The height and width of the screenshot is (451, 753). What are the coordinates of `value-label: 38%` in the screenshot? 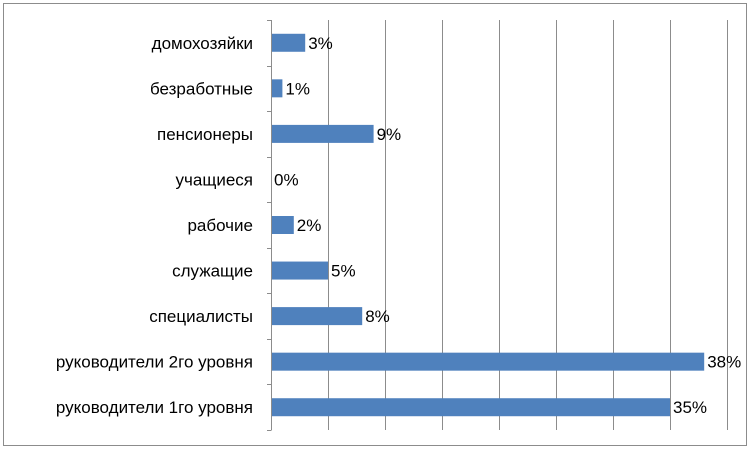 It's located at (724, 362).